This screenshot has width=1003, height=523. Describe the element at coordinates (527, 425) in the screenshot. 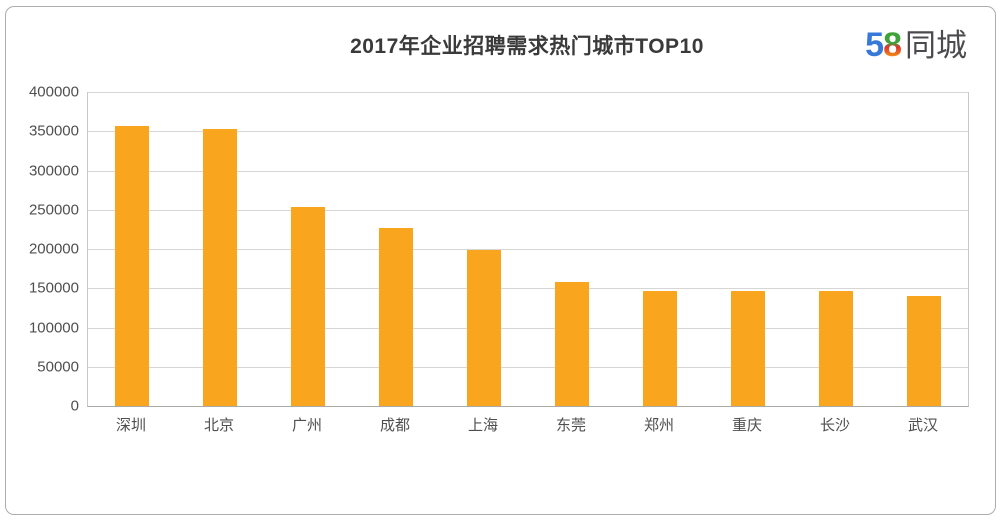

I see `x-axis: 深圳 北京 广州 成都 上海 东莞 郑州 重庆 长沙 武汉` at that location.